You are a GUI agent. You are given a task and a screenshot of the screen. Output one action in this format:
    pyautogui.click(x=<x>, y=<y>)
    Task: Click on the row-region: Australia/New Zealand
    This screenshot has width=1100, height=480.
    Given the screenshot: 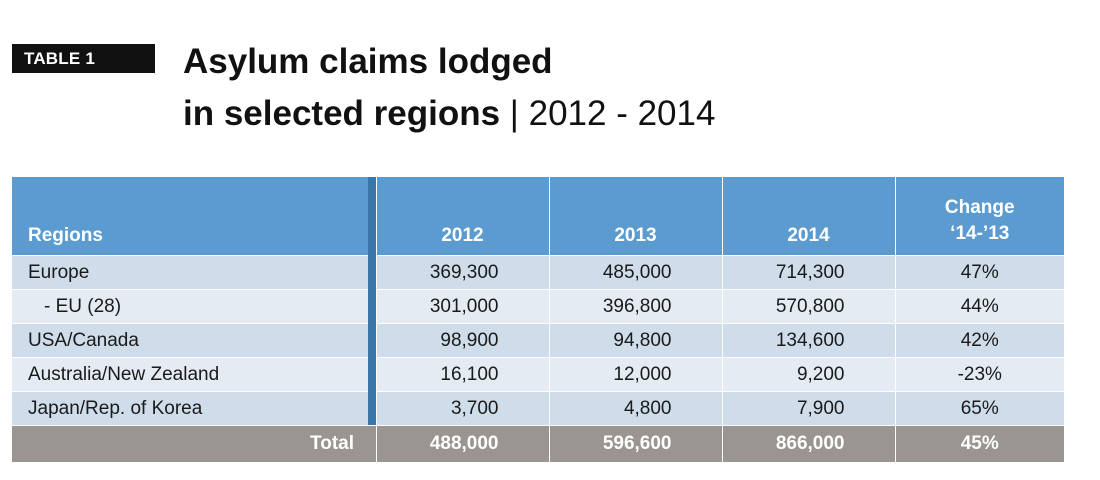 What is the action you would take?
    pyautogui.click(x=190, y=374)
    